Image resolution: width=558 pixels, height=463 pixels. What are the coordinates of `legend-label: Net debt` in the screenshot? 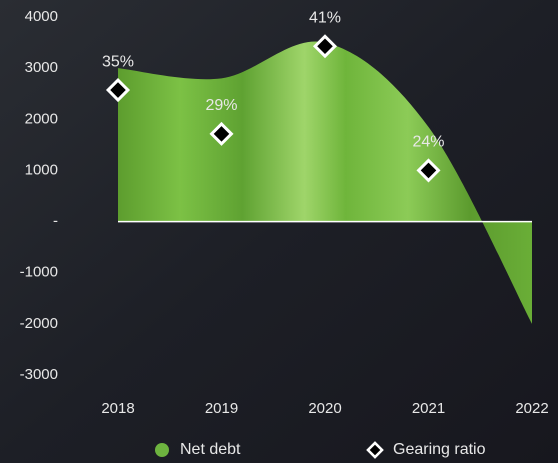 It's located at (210, 449).